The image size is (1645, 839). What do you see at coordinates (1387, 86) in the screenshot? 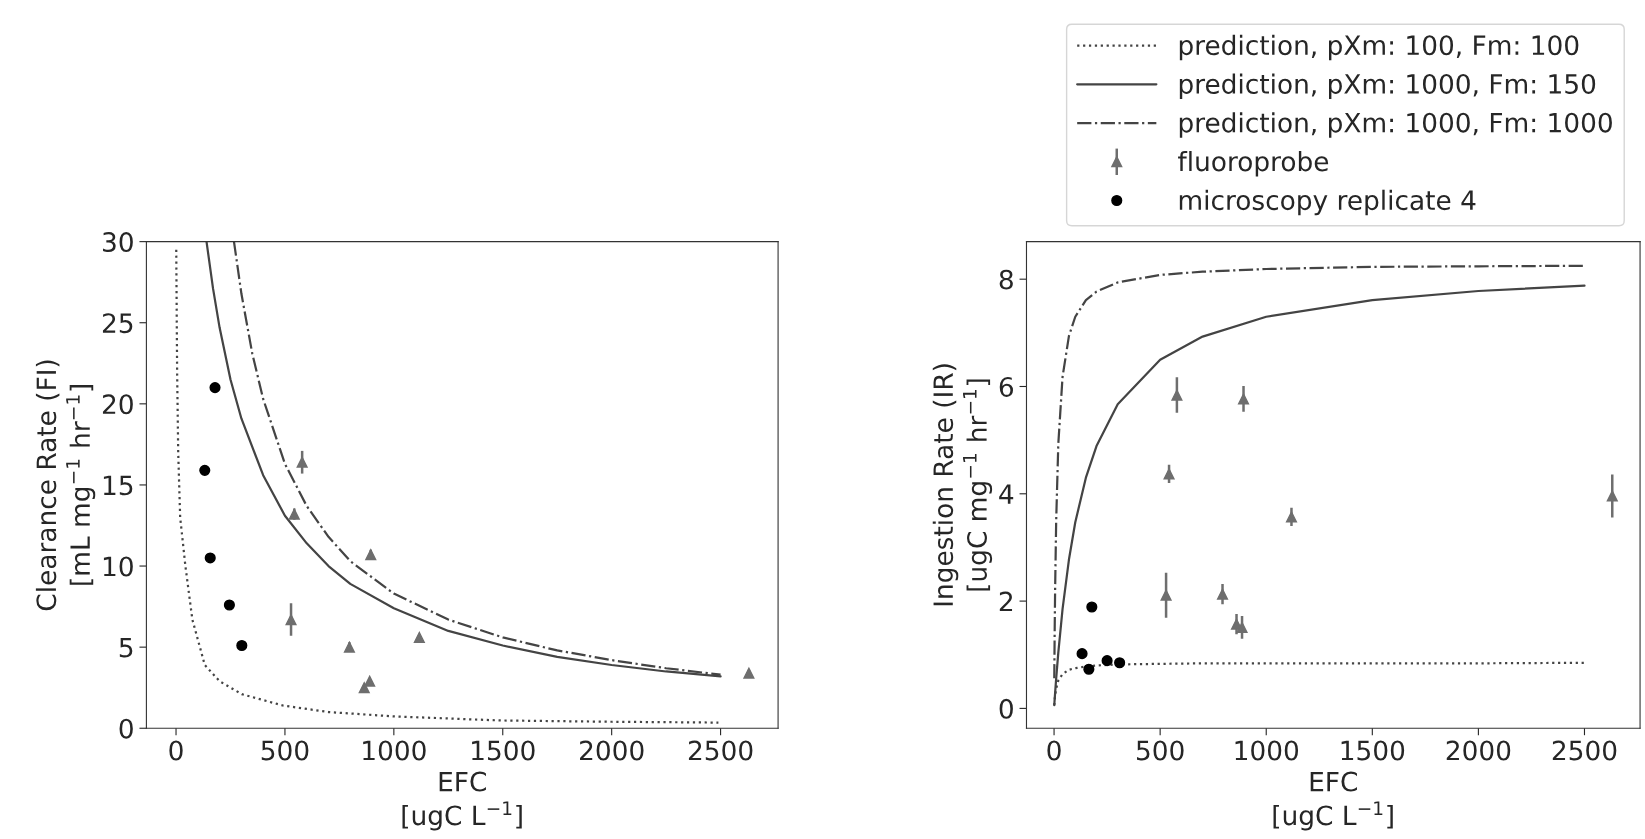
I see `legend-label: prediction, pXm: 1000, Fm: 150` at bounding box center [1387, 86].